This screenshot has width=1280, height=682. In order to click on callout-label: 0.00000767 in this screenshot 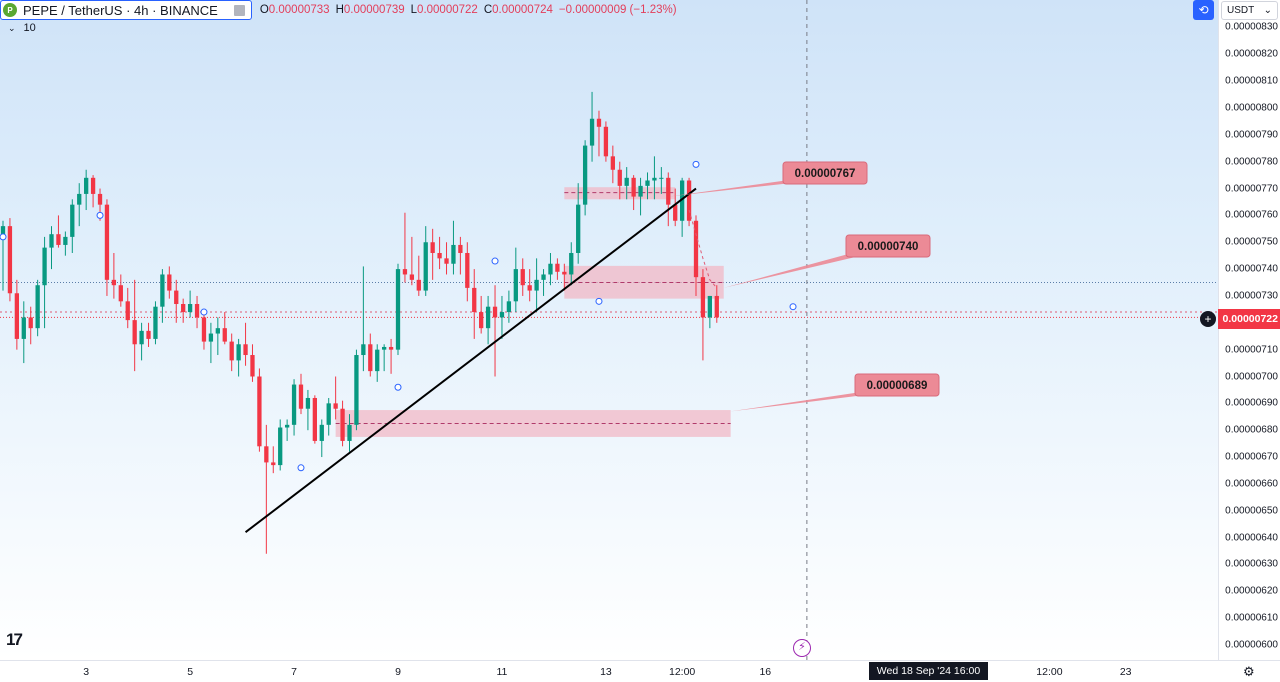, I will do `click(825, 174)`.